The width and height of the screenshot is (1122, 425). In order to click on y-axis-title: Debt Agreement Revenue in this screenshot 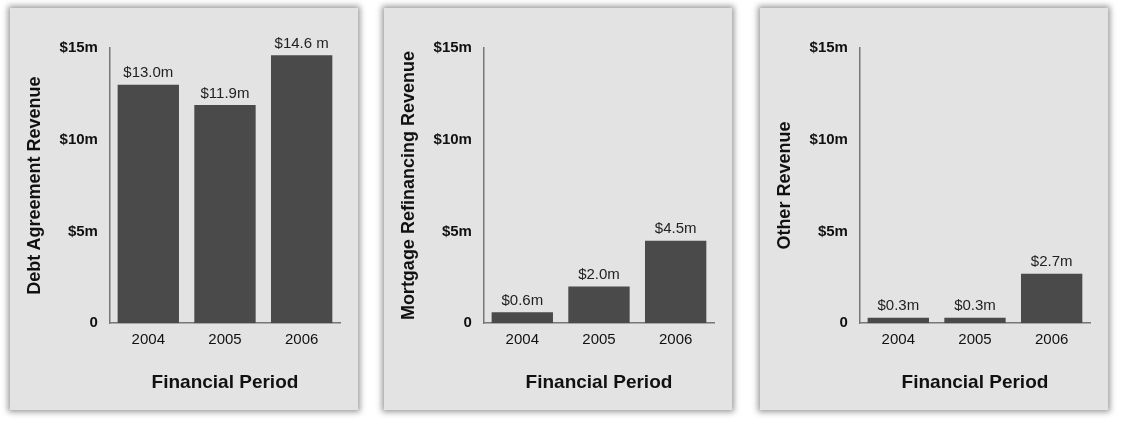, I will do `click(33, 185)`.